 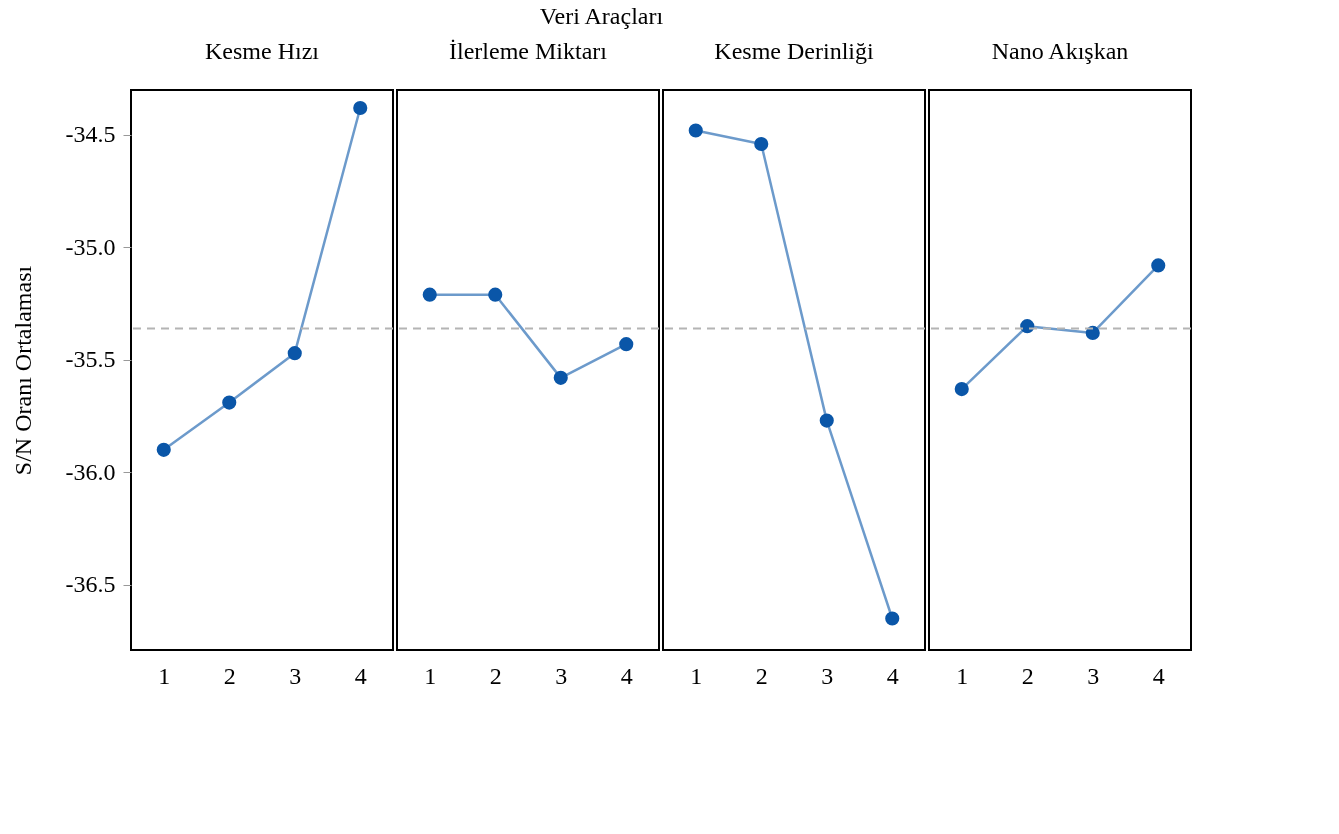 I want to click on y-tick-label: -35.0, so click(x=90, y=246).